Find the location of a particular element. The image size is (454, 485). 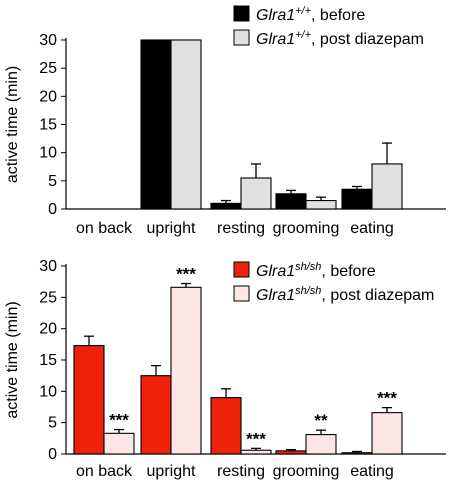

legend-entry: Glra1sh/sh, post diazepam is located at coordinates (345, 294).